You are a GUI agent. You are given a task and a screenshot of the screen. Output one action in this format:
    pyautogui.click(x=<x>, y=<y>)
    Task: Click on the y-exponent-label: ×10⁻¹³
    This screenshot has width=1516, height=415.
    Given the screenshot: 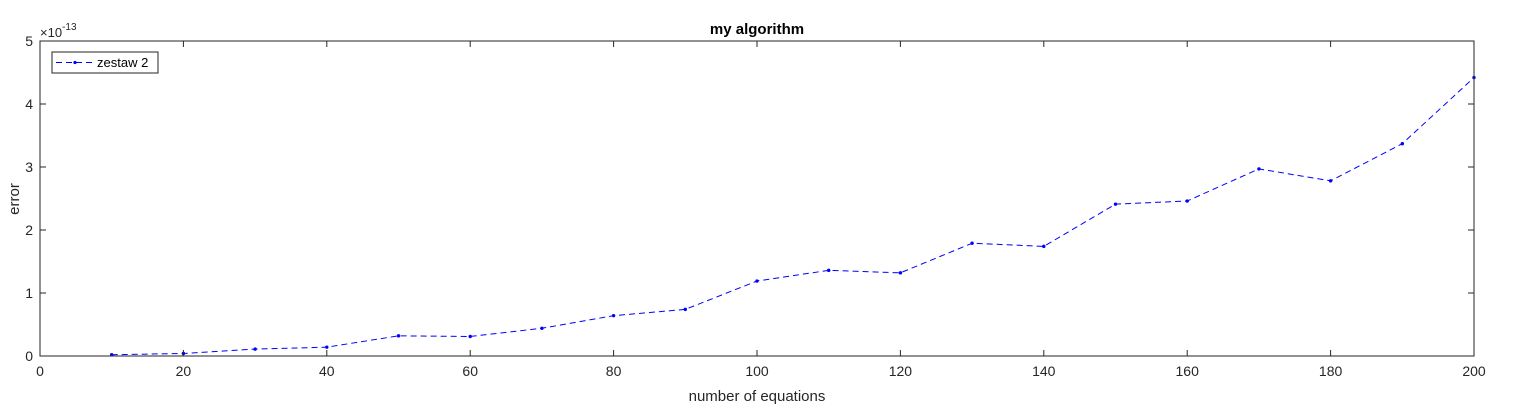 What is the action you would take?
    pyautogui.click(x=58, y=31)
    